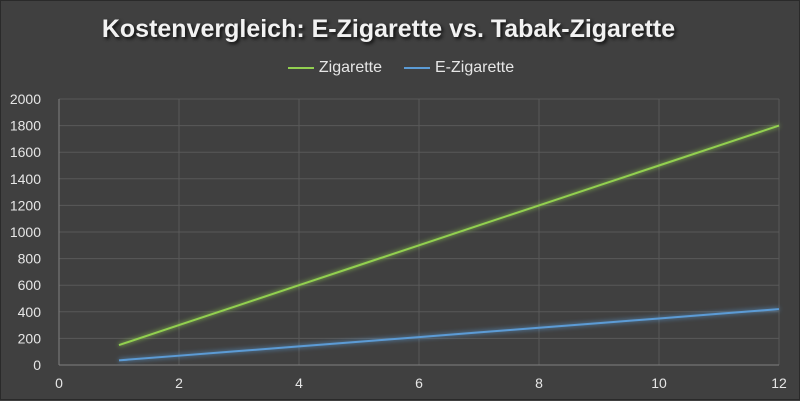 The width and height of the screenshot is (800, 401). Describe the element at coordinates (30, 259) in the screenshot. I see `y-tick-label: 800` at that location.